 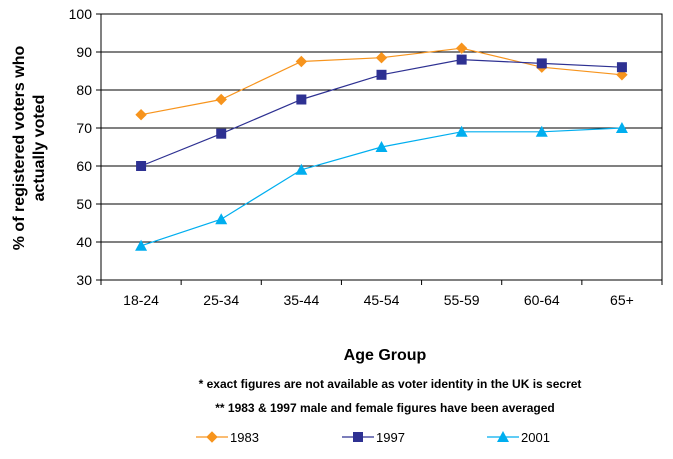 What do you see at coordinates (518, 437) in the screenshot?
I see `legend-item-2001: 2001` at bounding box center [518, 437].